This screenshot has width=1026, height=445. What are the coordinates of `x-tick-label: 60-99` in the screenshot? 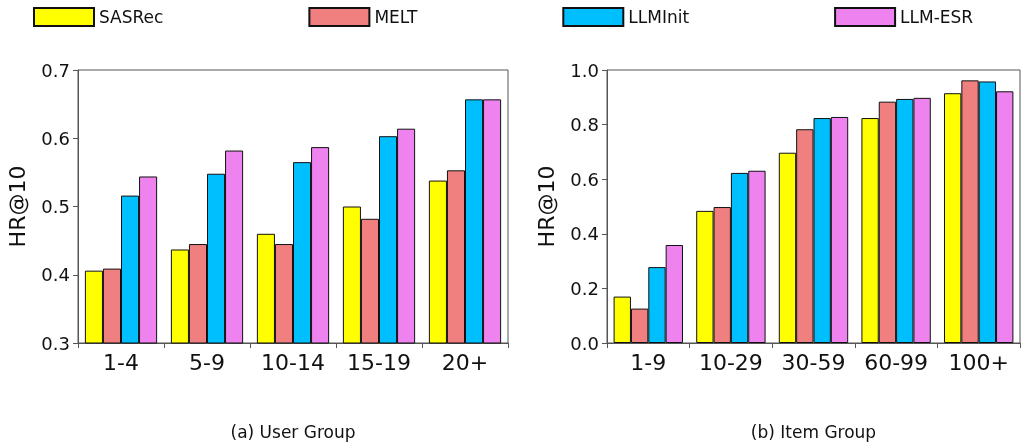 It's located at (896, 362).